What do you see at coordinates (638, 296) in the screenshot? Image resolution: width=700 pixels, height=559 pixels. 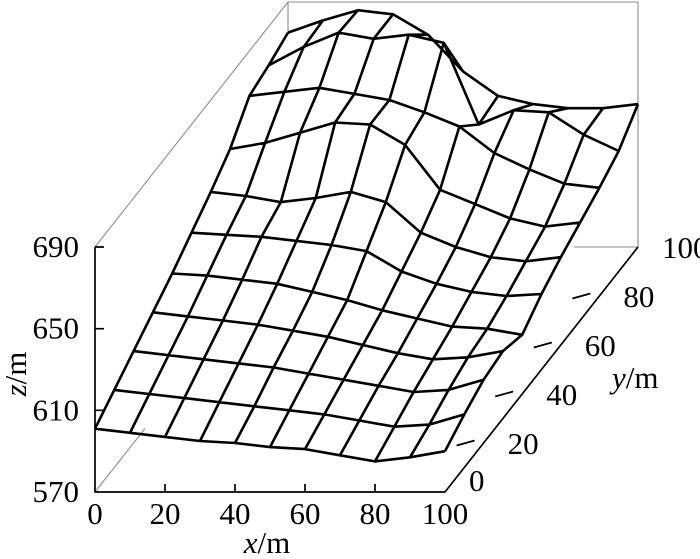 I see `y-tick-label: 80` at bounding box center [638, 296].